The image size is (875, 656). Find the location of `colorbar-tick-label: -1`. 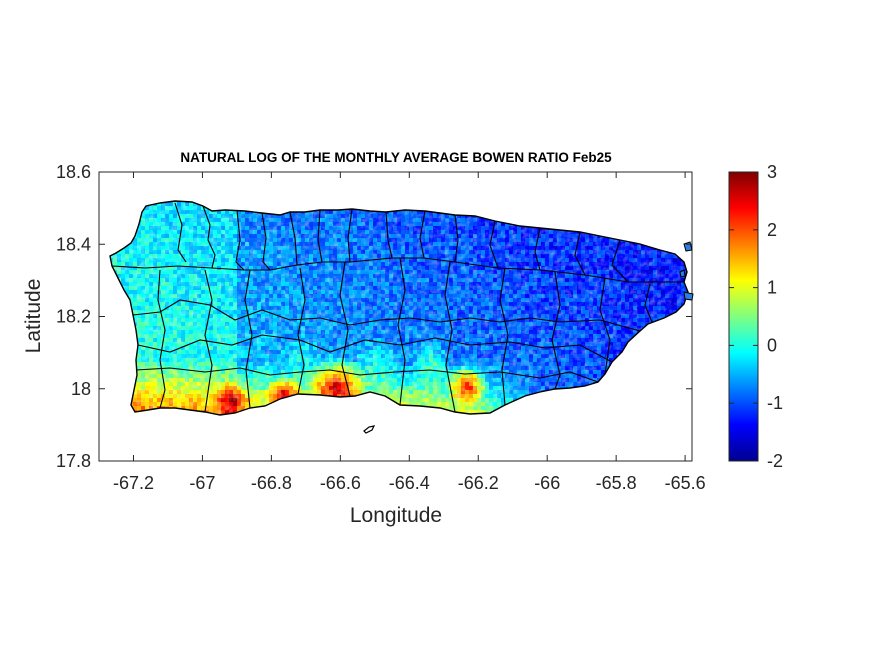

colorbar-tick-label: -1 is located at coordinates (775, 403).